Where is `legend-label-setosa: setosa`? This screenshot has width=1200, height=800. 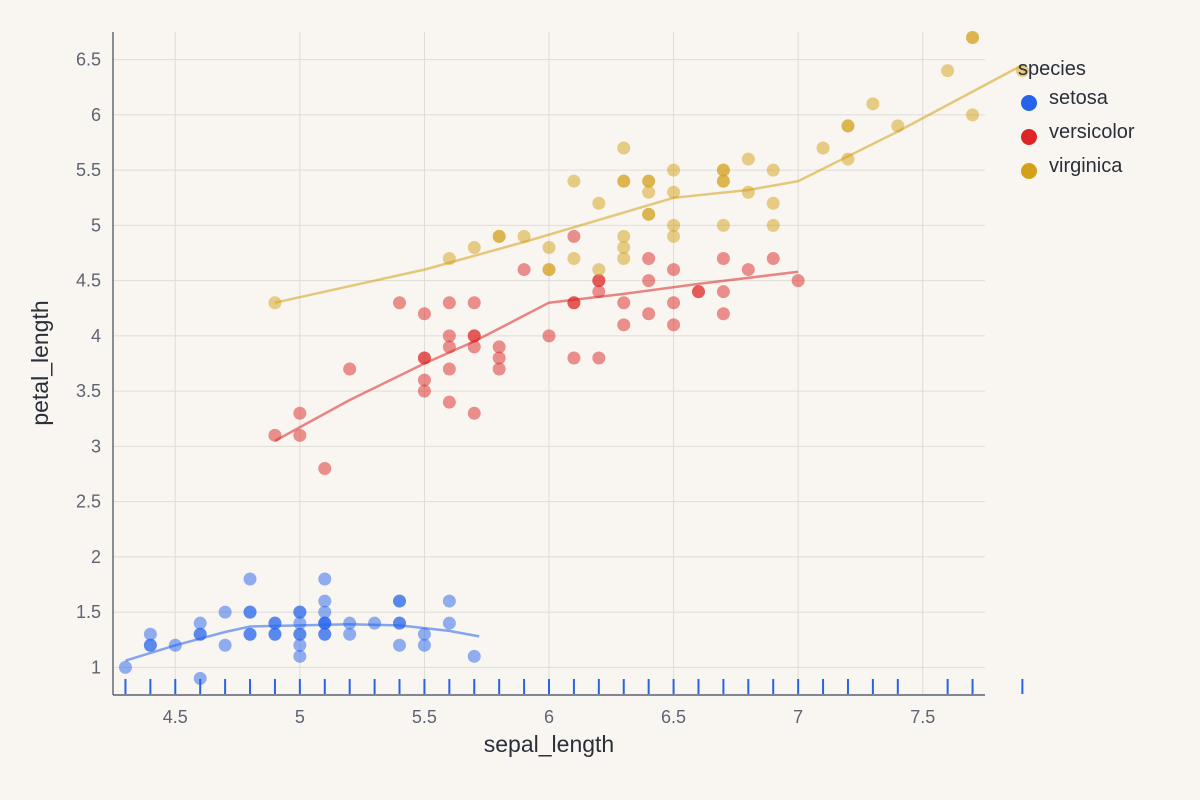 legend-label-setosa: setosa is located at coordinates (1079, 98).